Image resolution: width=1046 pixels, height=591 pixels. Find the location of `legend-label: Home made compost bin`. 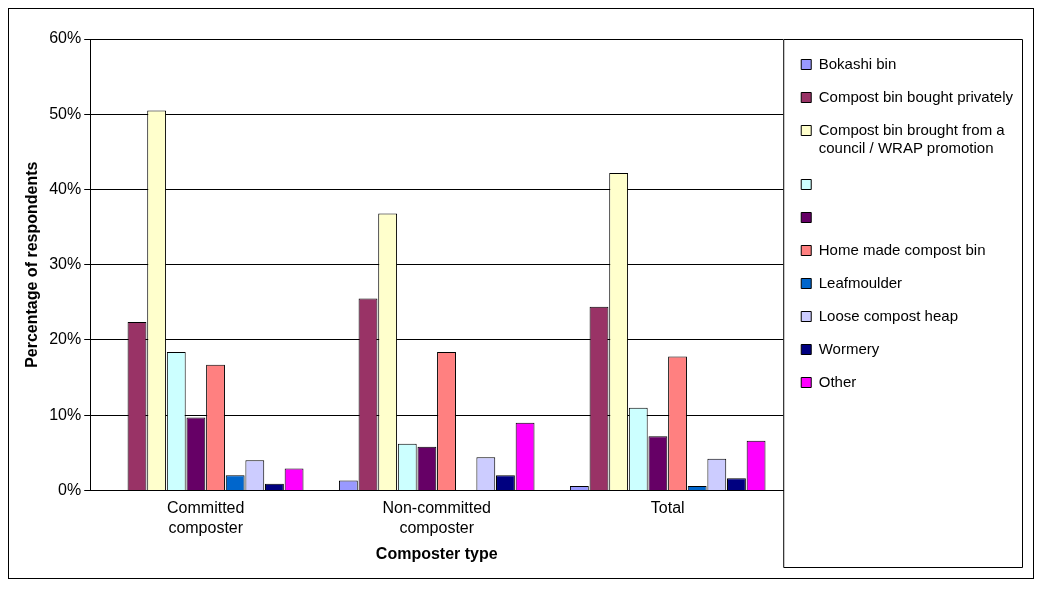

legend-label: Home made compost bin is located at coordinates (902, 249).